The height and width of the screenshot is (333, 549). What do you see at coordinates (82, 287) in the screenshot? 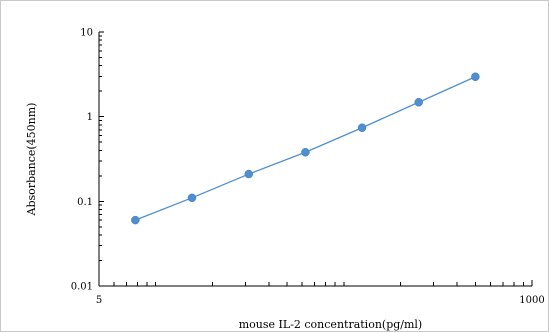
I see `y-tick-label: 0.01` at bounding box center [82, 287].